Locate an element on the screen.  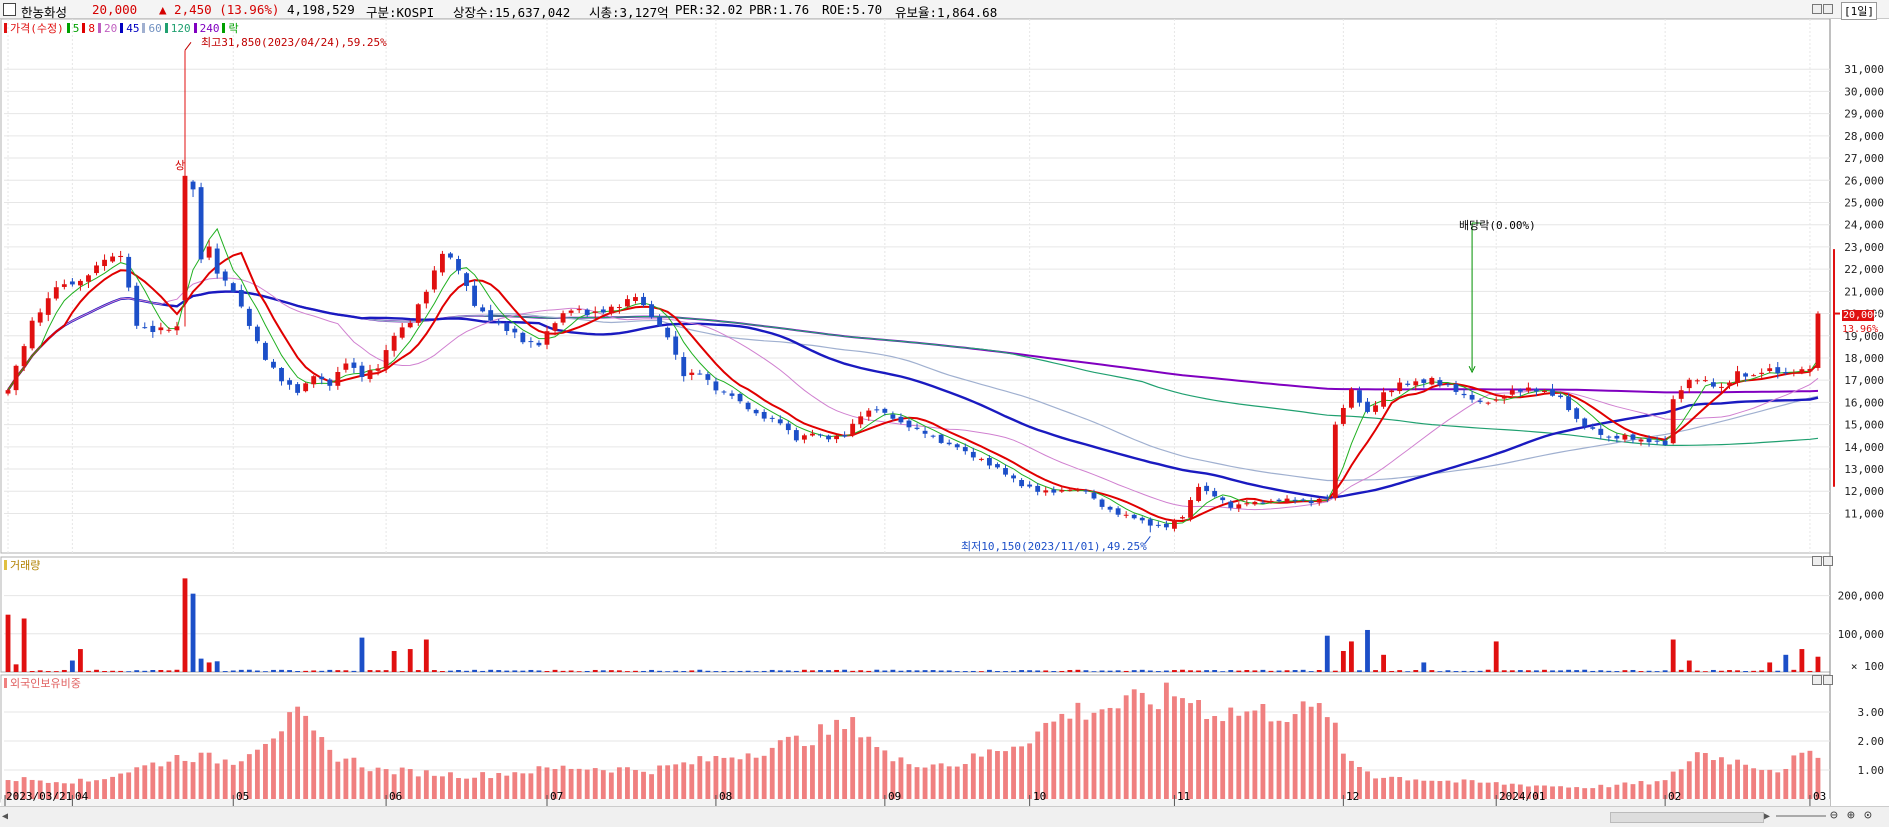
scroll-right-icon: ▶ is located at coordinates (1767, 816).